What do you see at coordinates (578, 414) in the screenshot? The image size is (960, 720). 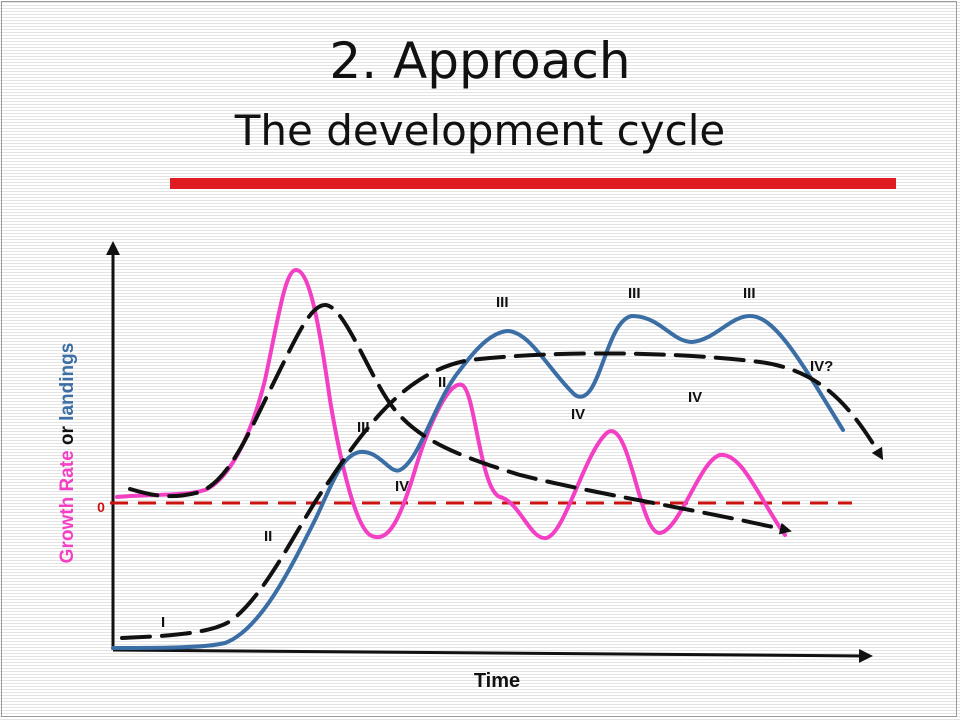 I see `stage-label-iv-mid: IV` at bounding box center [578, 414].